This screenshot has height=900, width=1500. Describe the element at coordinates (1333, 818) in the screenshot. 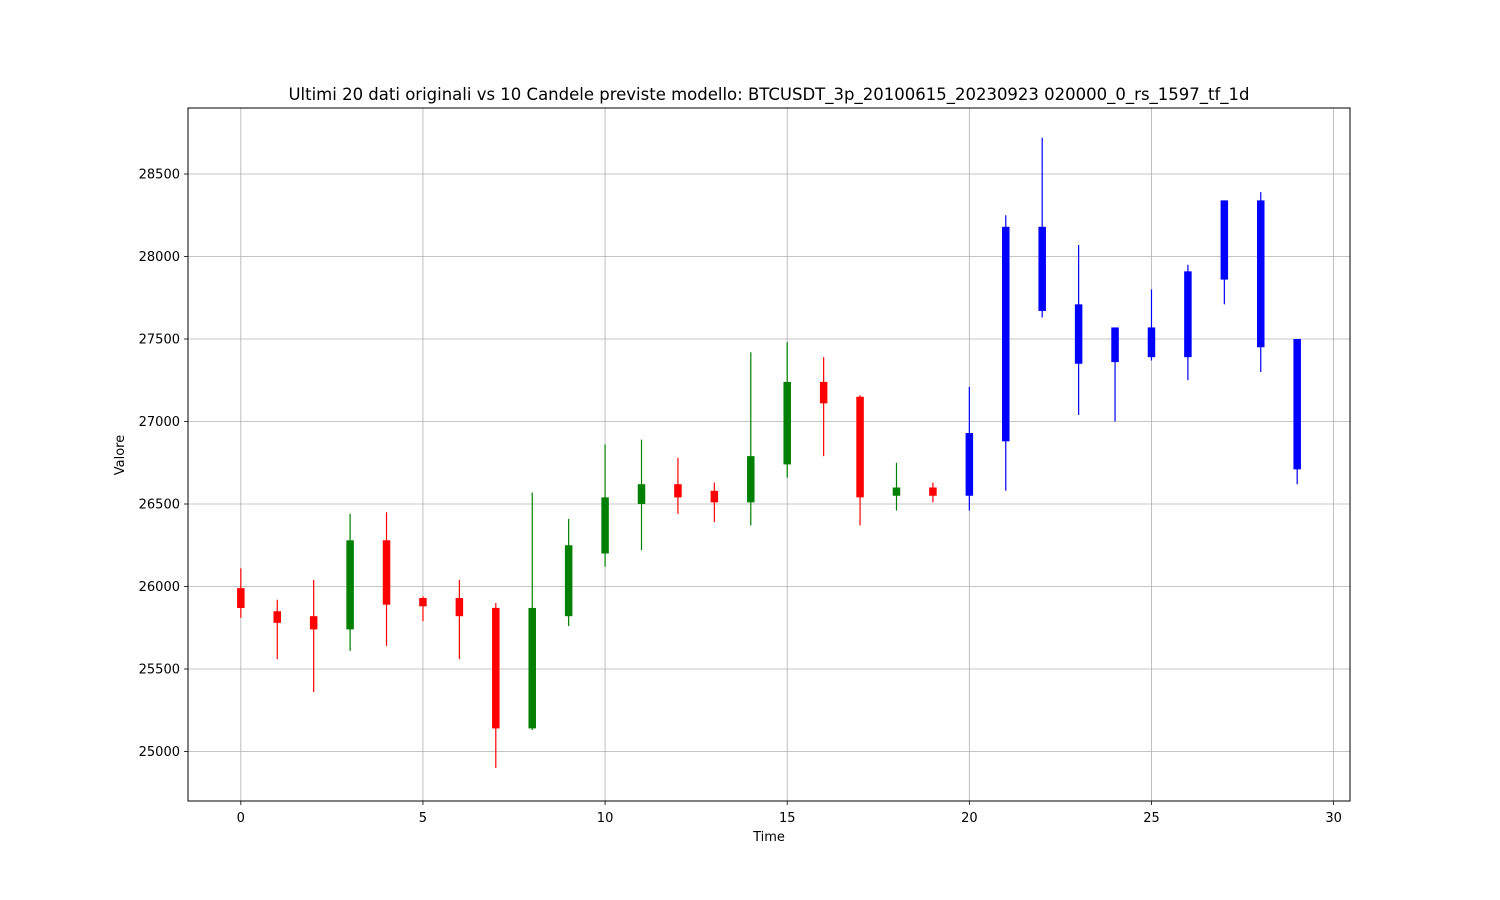

I see `x-tick-label: 30` at that location.